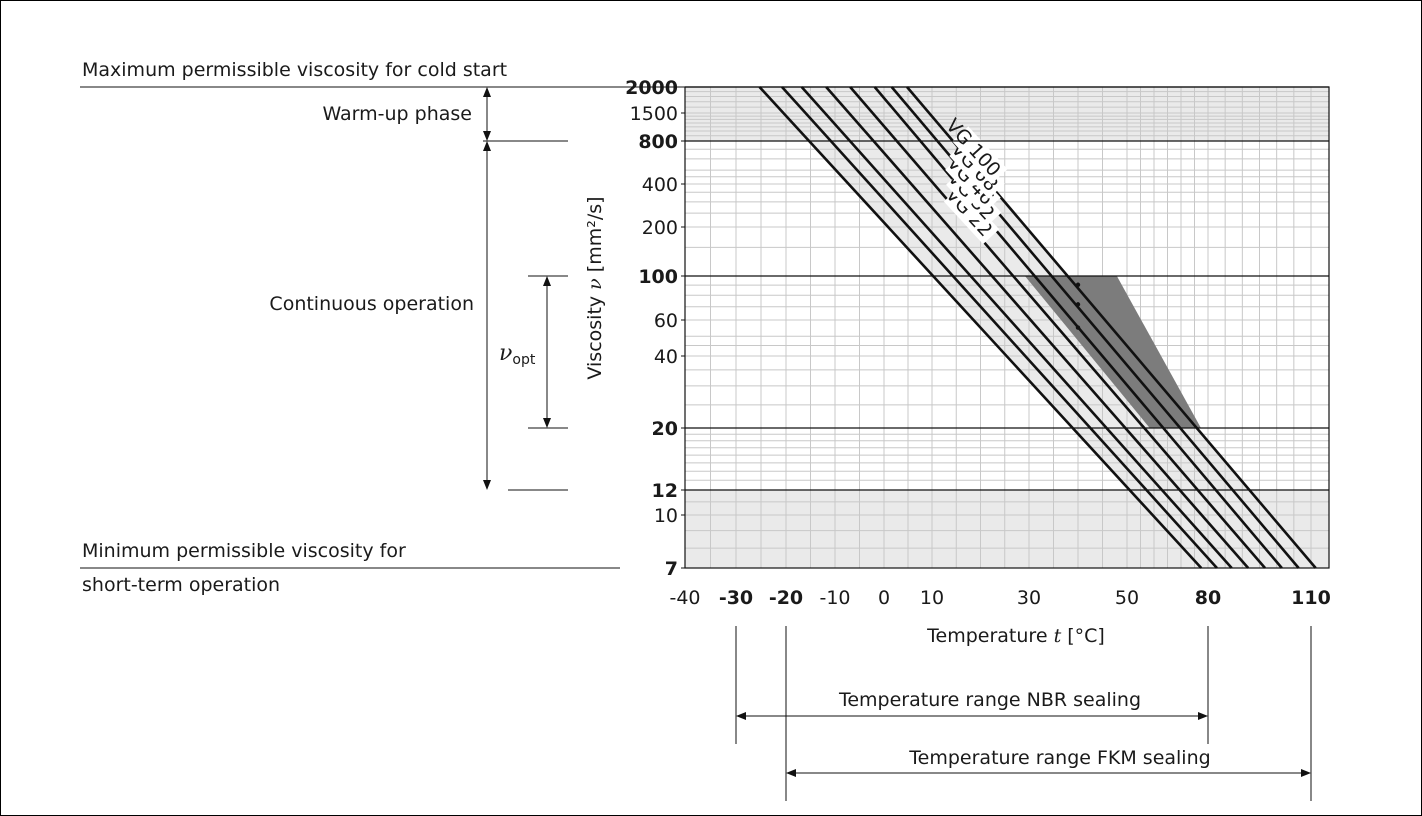 The width and height of the screenshot is (1422, 816). I want to click on x-tick-label: 30, so click(1029, 598).